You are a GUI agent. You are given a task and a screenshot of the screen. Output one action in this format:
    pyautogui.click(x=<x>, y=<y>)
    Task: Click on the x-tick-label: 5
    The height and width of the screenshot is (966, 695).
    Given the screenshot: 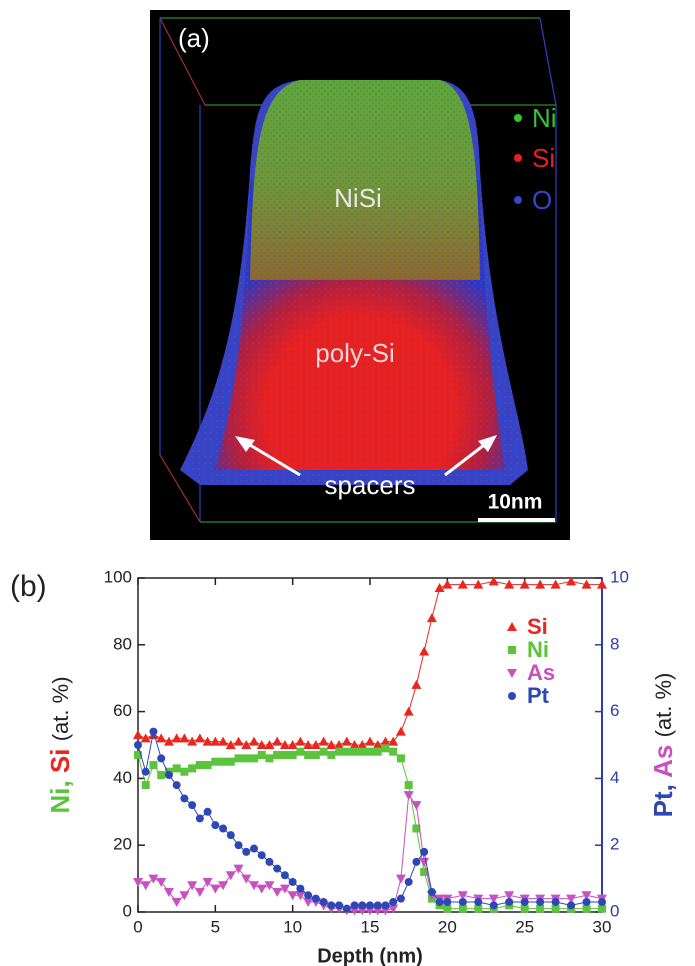 What is the action you would take?
    pyautogui.click(x=215, y=926)
    